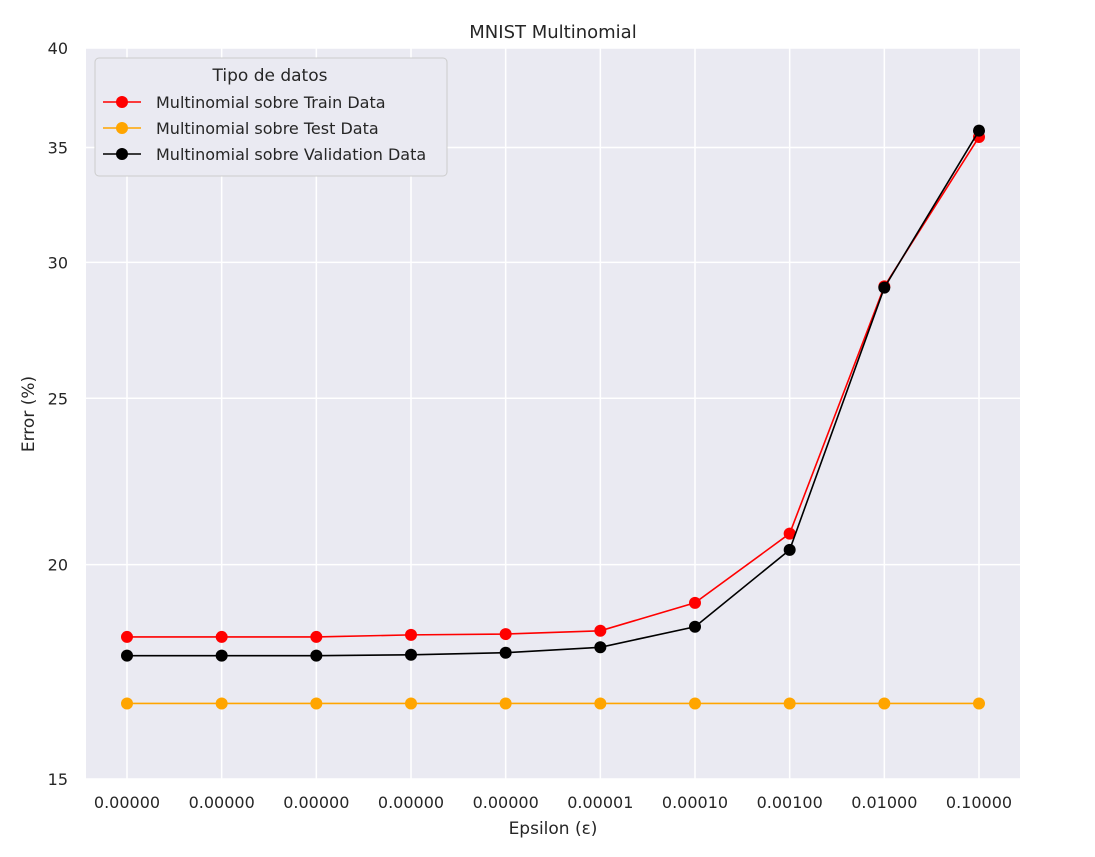  Describe the element at coordinates (58, 779) in the screenshot. I see `y-tick-label: 15` at that location.